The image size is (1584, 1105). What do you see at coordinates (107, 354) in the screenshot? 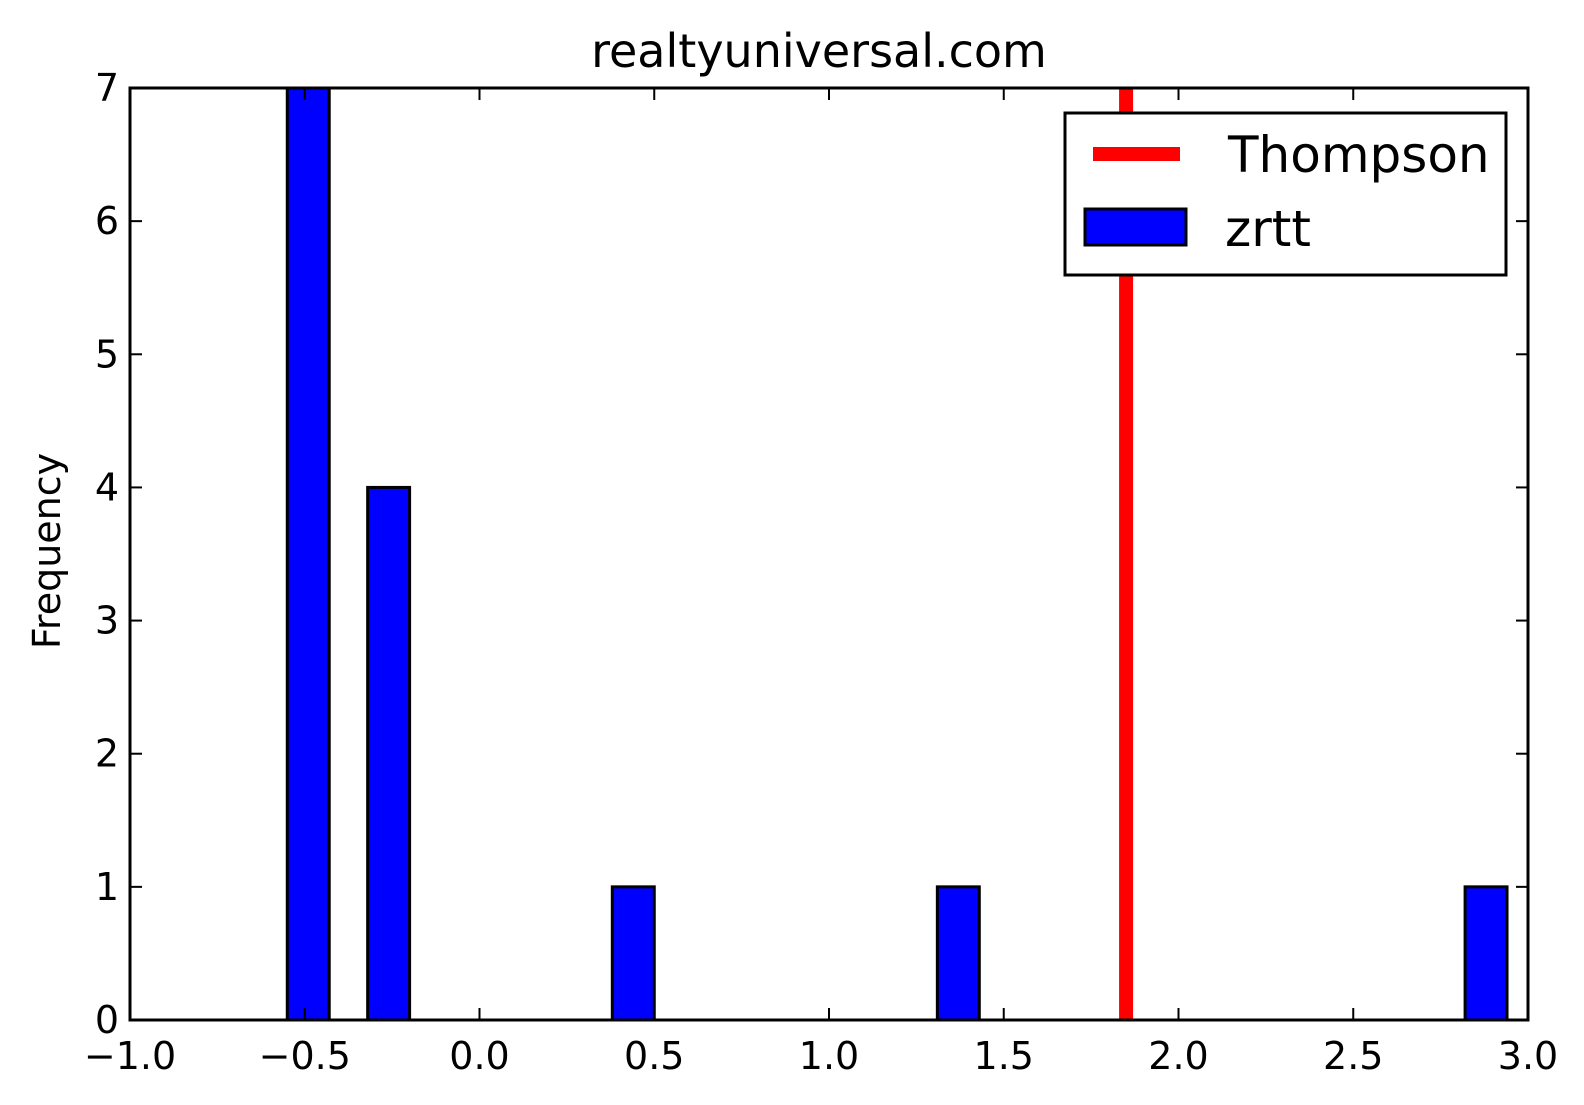
I see `y-tick-label: 5` at bounding box center [107, 354].